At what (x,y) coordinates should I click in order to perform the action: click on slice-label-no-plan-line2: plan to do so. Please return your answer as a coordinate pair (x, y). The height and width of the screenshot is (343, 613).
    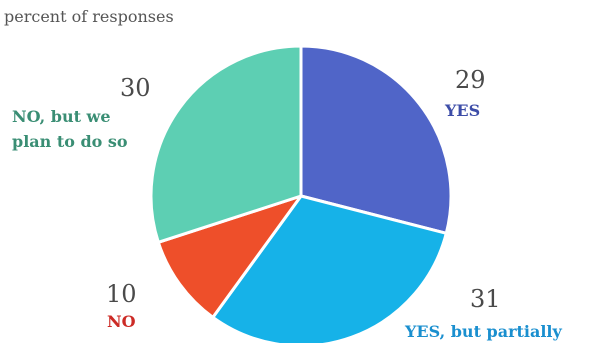
    Looking at the image, I should click on (70, 141).